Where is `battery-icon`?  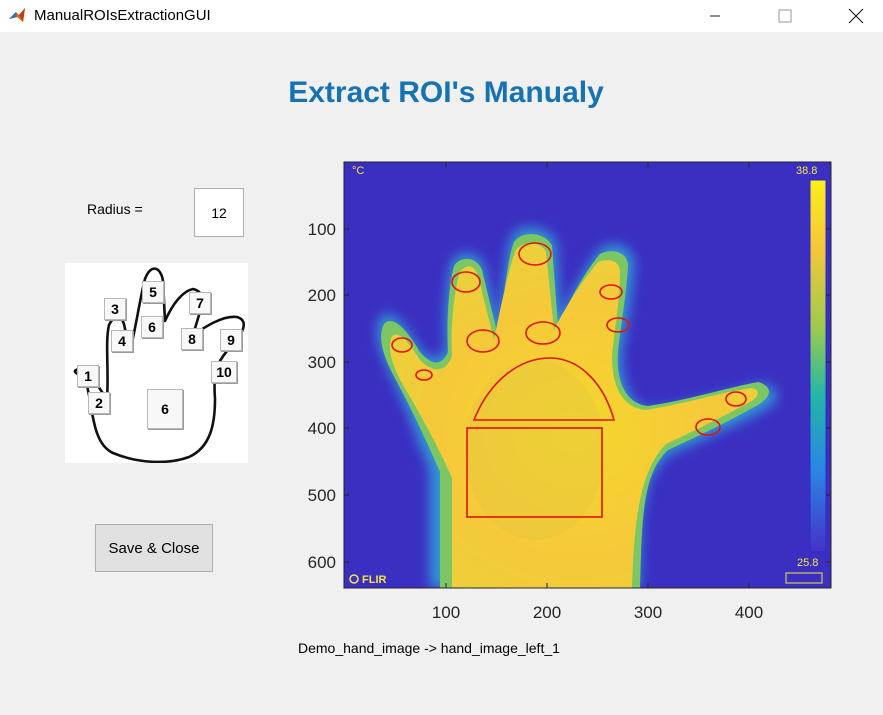
battery-icon is located at coordinates (804, 578).